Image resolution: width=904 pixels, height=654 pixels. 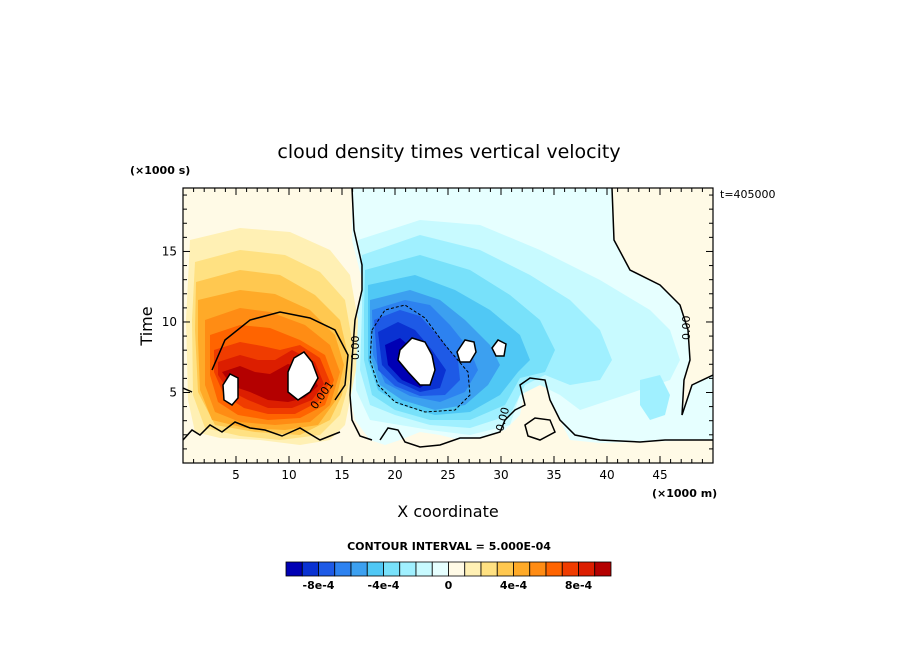 I want to click on chart-title: cloud density times vertical velocity, so click(x=448, y=152).